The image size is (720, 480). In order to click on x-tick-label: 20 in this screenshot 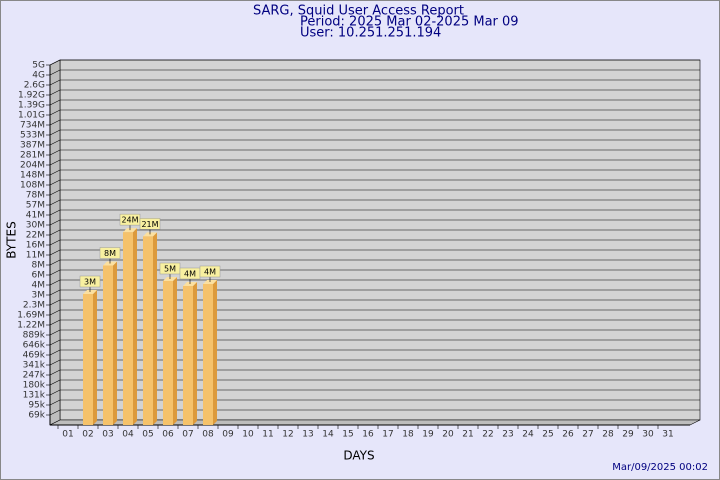, I will do `click(448, 435)`.